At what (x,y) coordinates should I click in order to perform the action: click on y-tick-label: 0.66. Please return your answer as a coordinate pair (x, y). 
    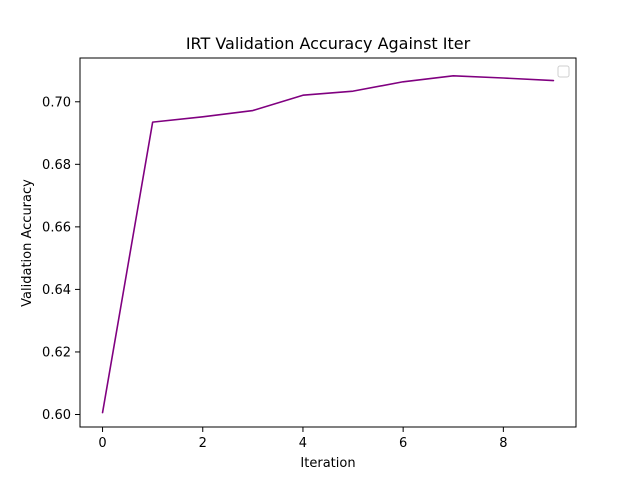
    Looking at the image, I should click on (56, 227).